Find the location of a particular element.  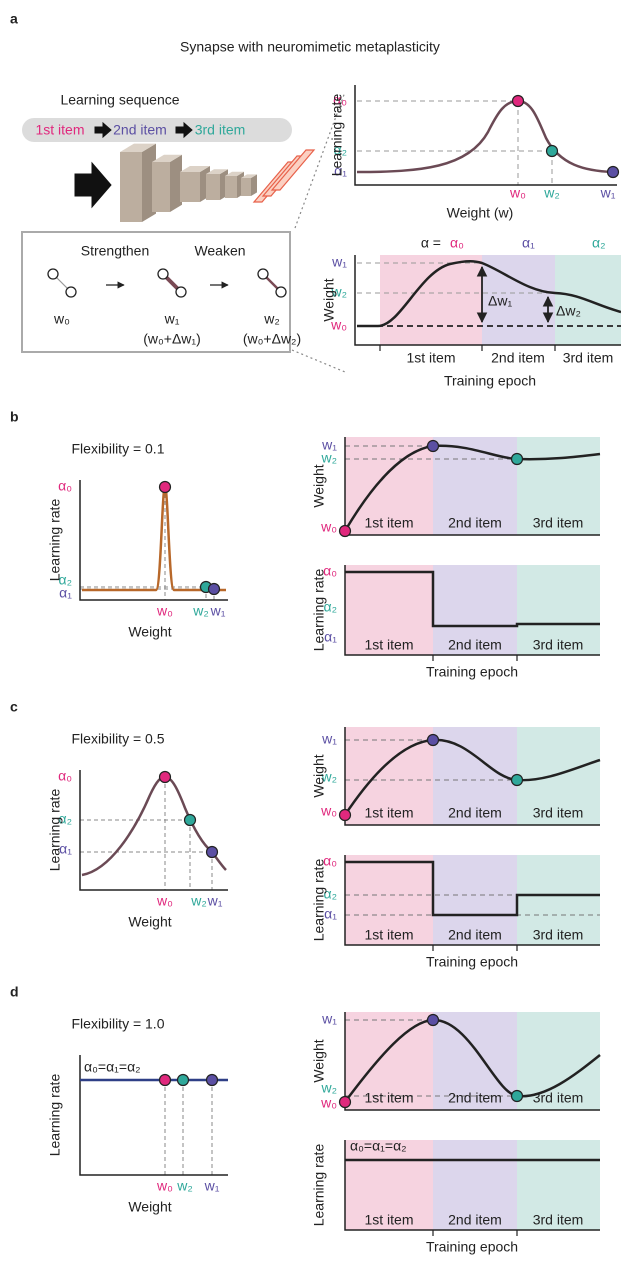

step-label: Strengthen is located at coordinates (115, 251).